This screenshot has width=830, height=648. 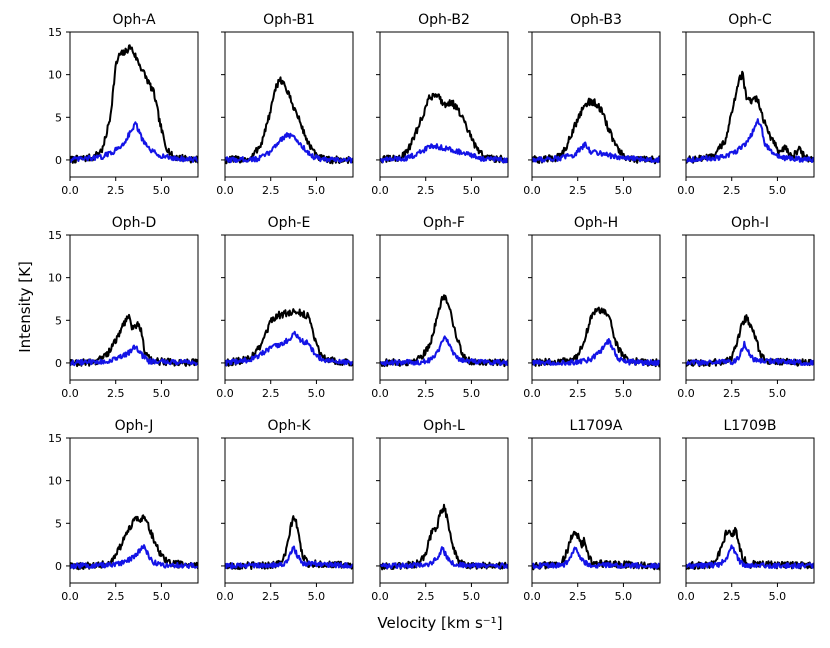 I want to click on panel-l1709a: L1709A 0.0 2.5 5.0, so click(x=592, y=510).